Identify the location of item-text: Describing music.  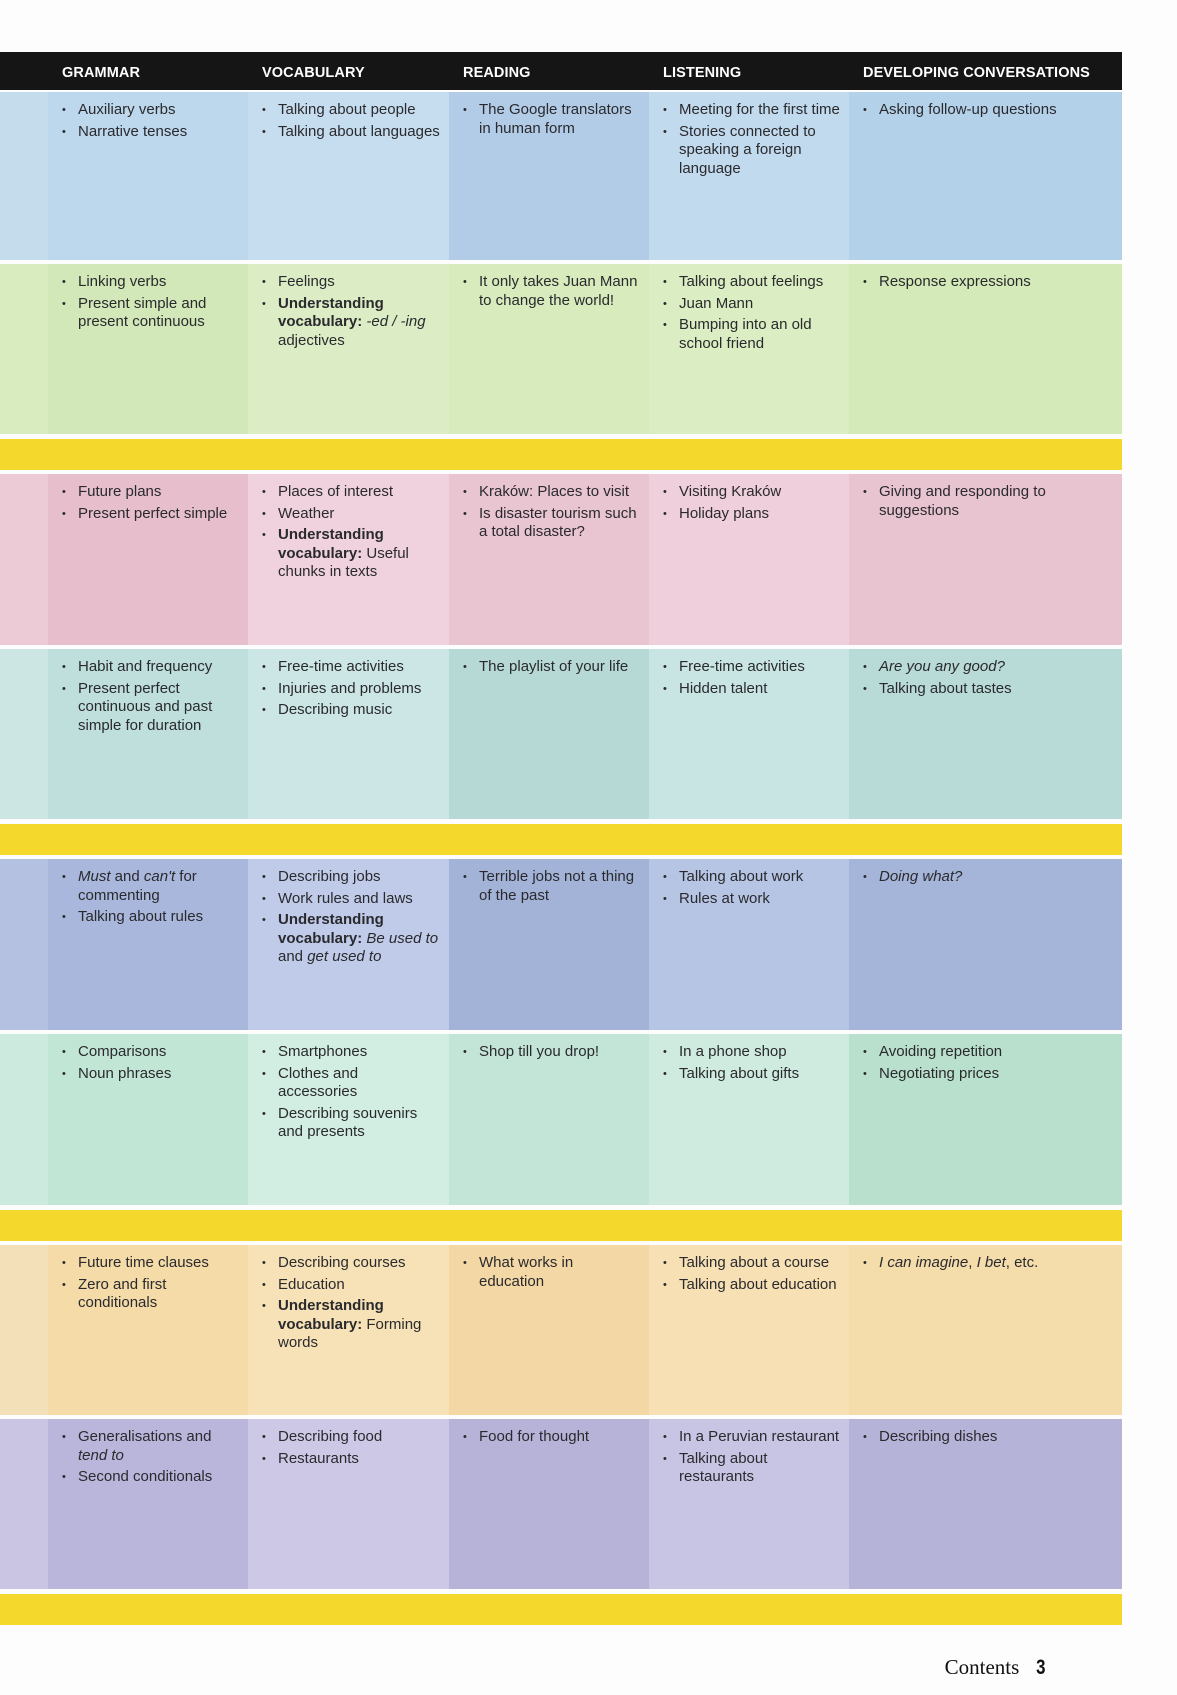
(335, 709).